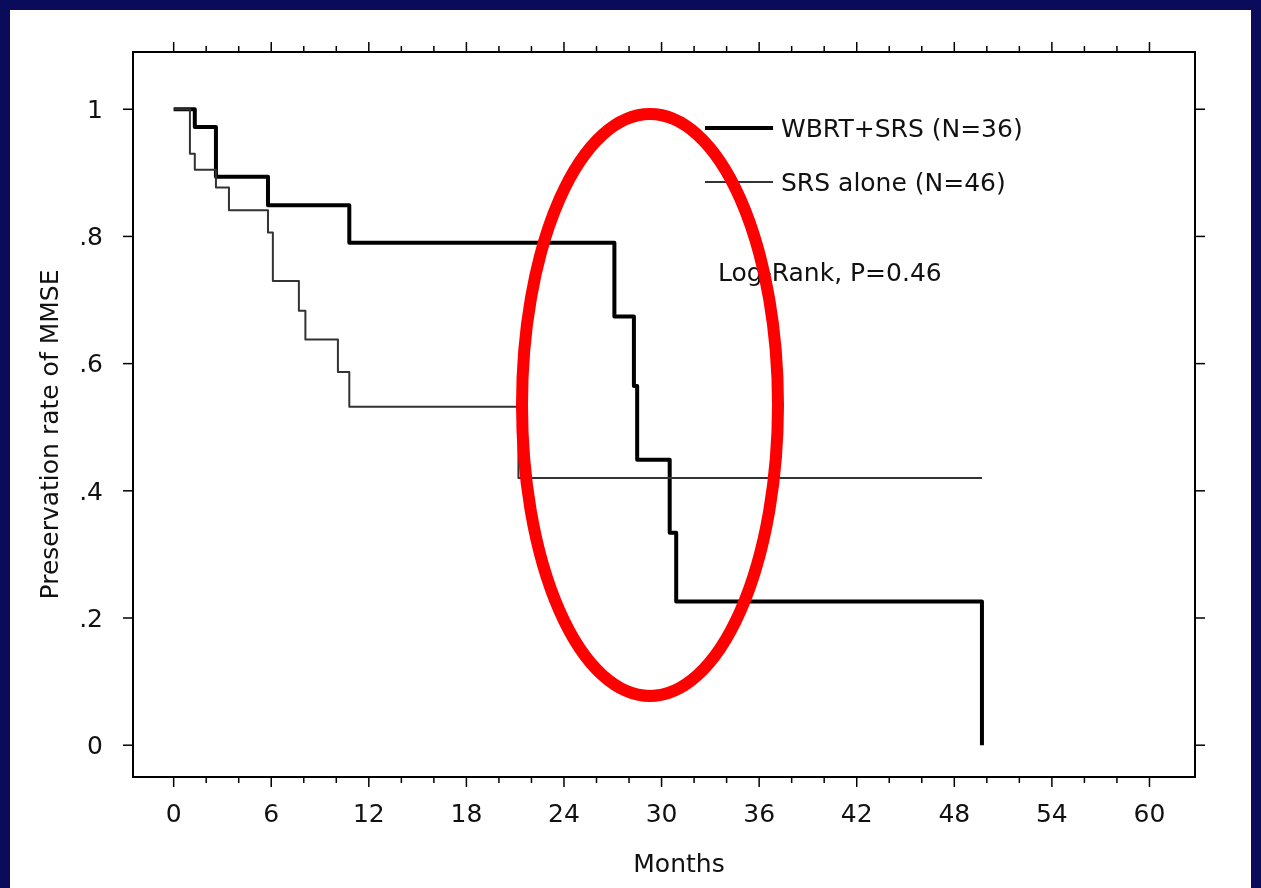 This screenshot has height=888, width=1261. I want to click on x-axis-title: Months, so click(679, 863).